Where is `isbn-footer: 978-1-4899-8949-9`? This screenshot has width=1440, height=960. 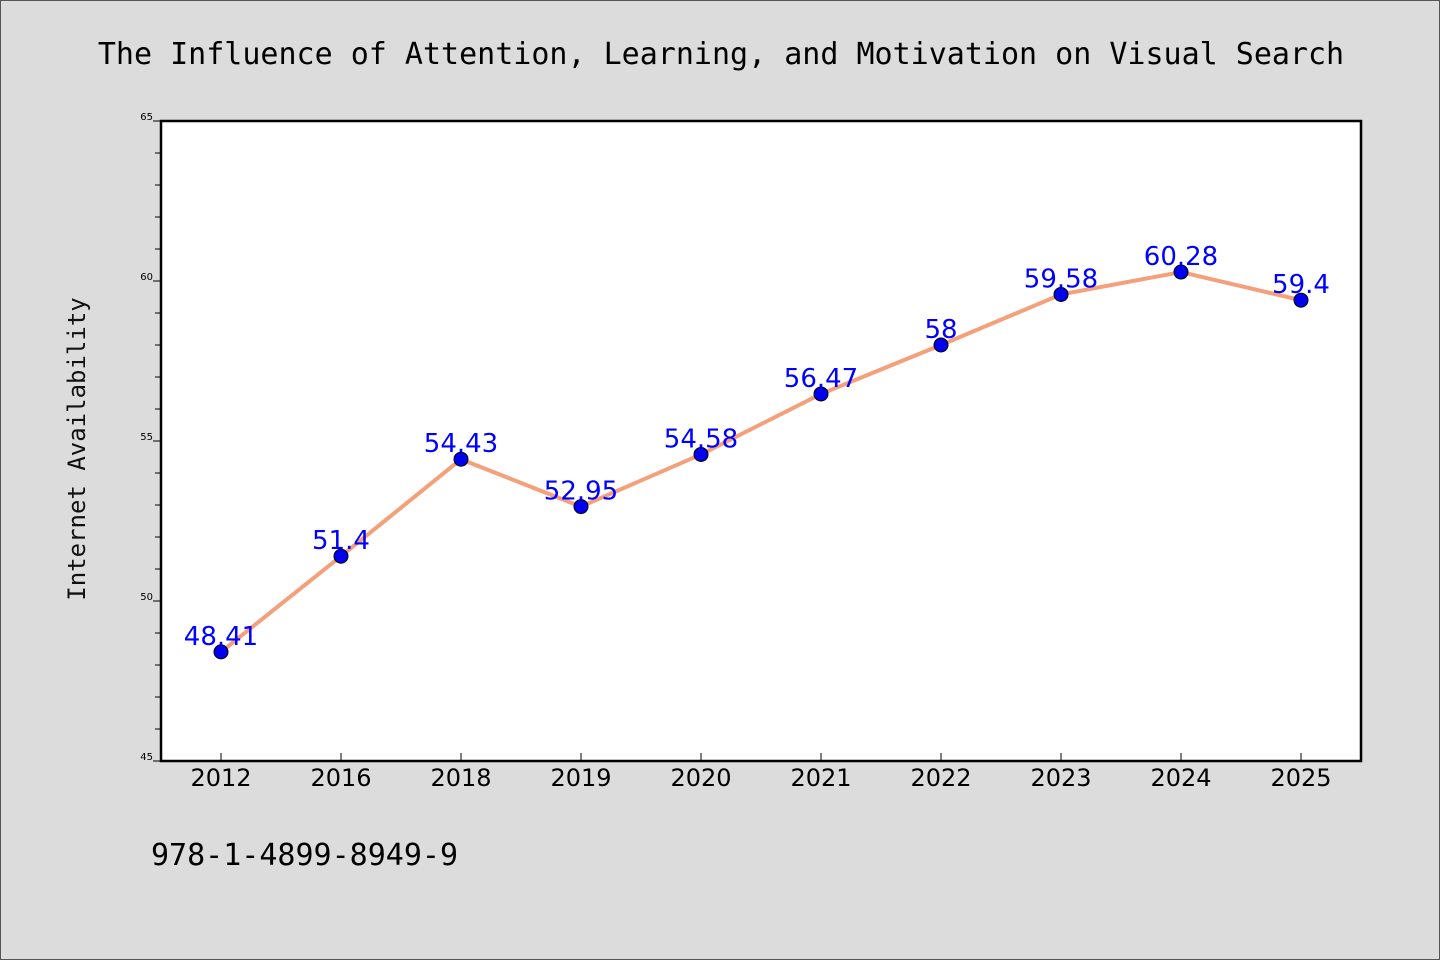
isbn-footer: 978-1-4899-8949-9 is located at coordinates (304, 855).